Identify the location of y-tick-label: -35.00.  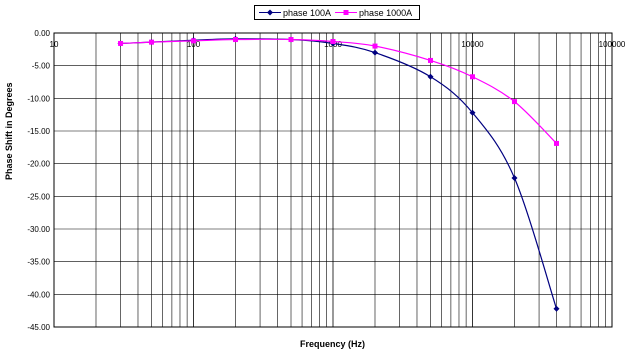
(38, 262).